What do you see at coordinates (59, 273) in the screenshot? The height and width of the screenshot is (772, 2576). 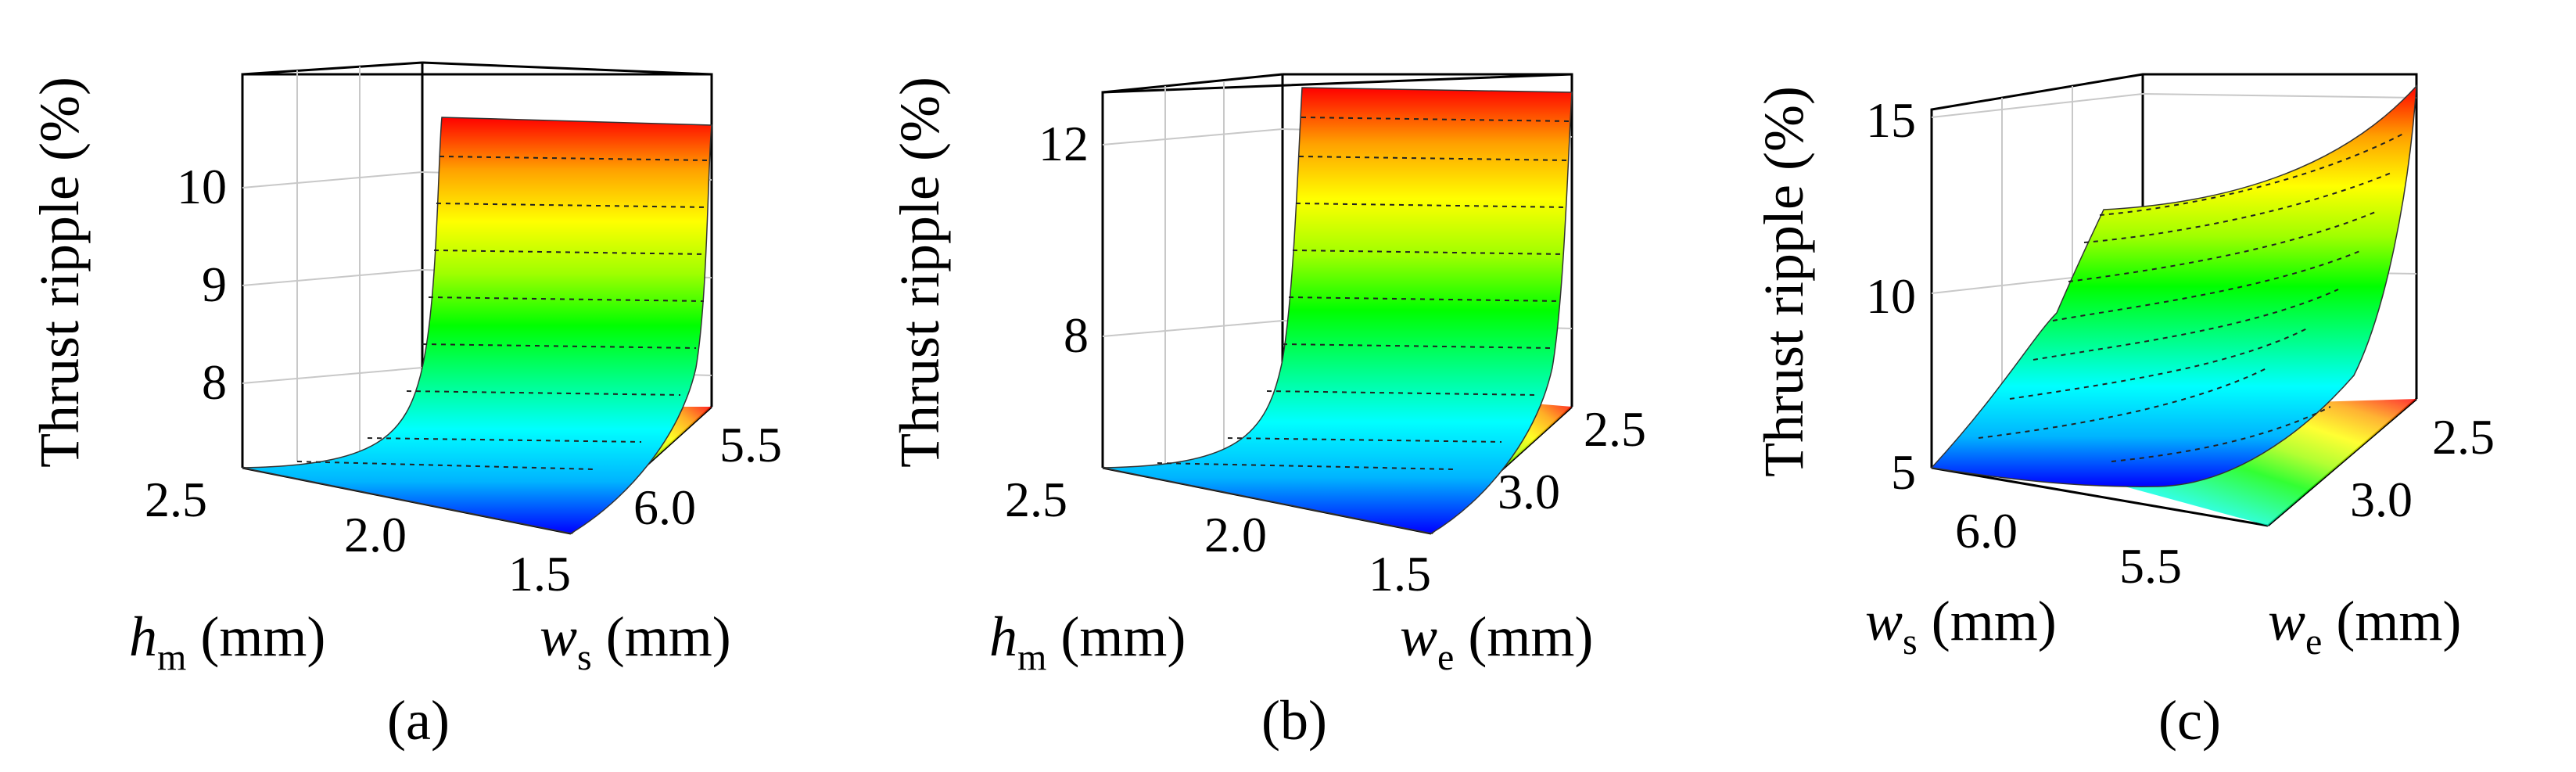 I see `panel-a-z-label: Thrust ripple (%)` at bounding box center [59, 273].